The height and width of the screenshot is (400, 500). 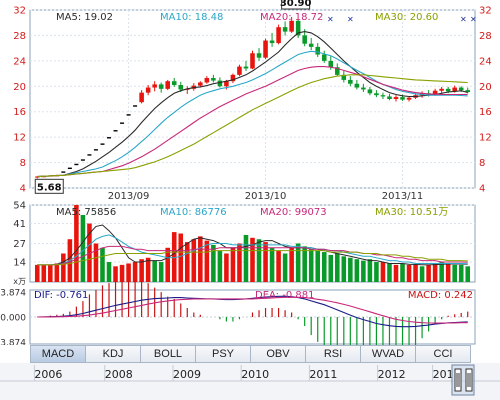 What do you see at coordinates (403, 196) in the screenshot?
I see `price-xtick: 2013/11` at bounding box center [403, 196].